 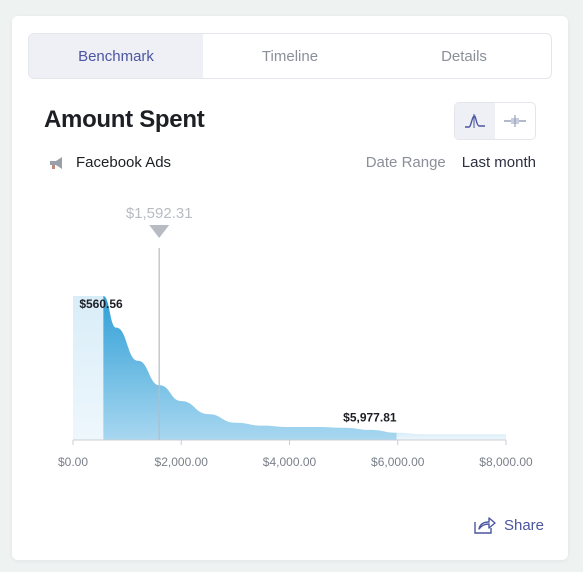 What do you see at coordinates (405, 162) in the screenshot?
I see `date-range-label: Date Range` at bounding box center [405, 162].